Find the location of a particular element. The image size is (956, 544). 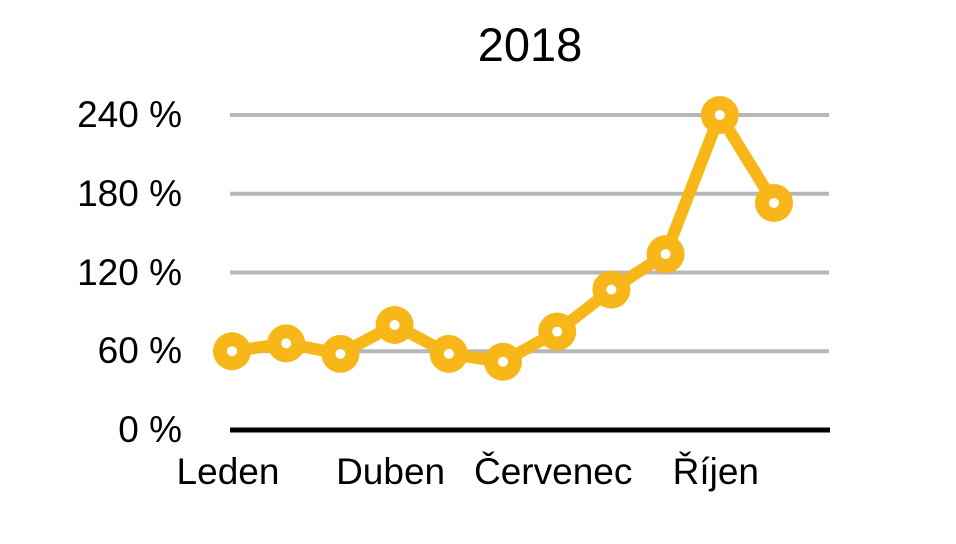

y-axis-label-240: 240 % is located at coordinates (129, 114).